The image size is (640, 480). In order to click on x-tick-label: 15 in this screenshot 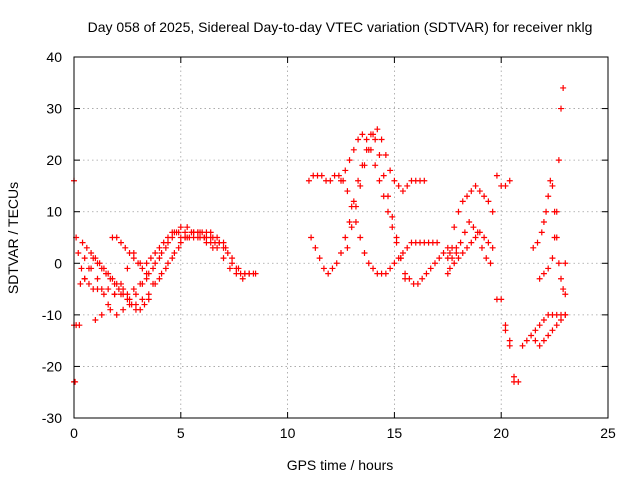, I will do `click(395, 433)`.